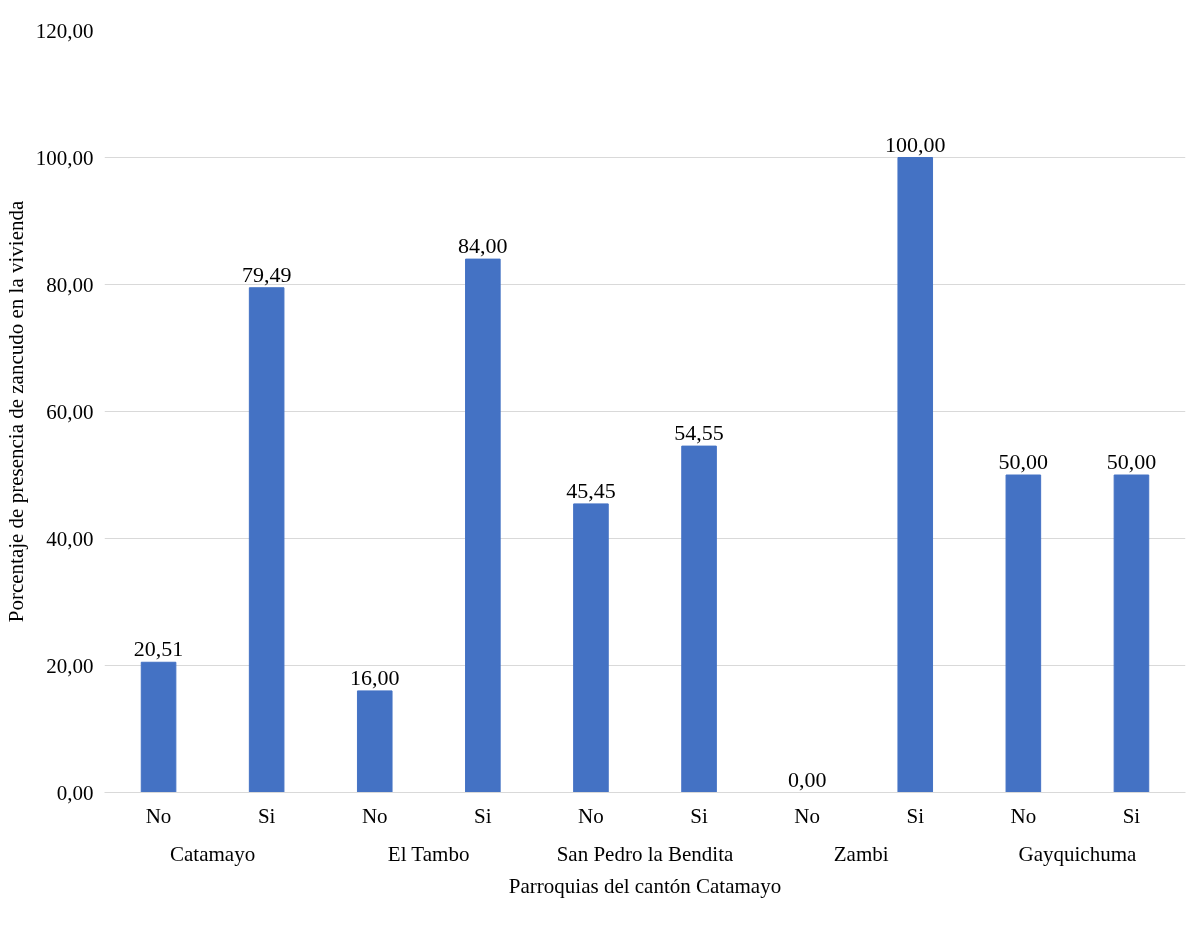  What do you see at coordinates (483, 246) in the screenshot?
I see `data-label: 84,00` at bounding box center [483, 246].